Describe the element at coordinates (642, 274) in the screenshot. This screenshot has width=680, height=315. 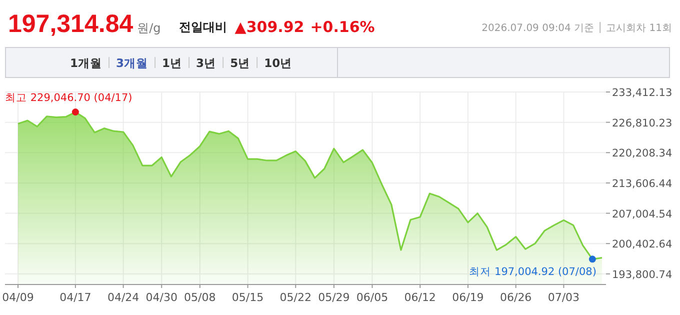
I see `y-tick-label: 193,800.74` at that location.